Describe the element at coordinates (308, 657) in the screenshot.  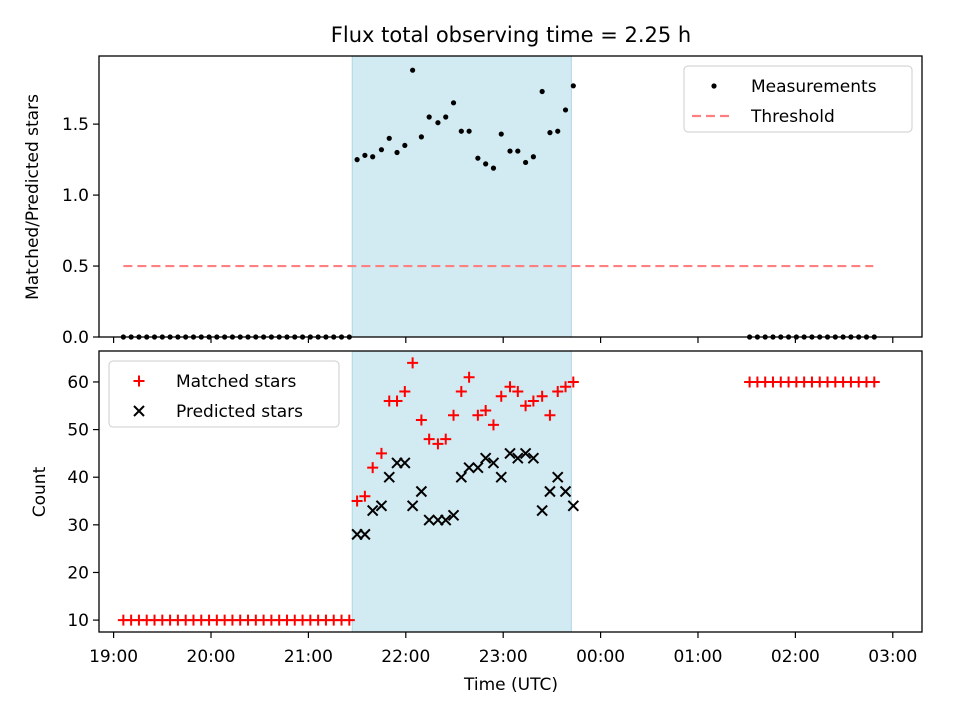
I see `x-tick-label: 21:00` at that location.